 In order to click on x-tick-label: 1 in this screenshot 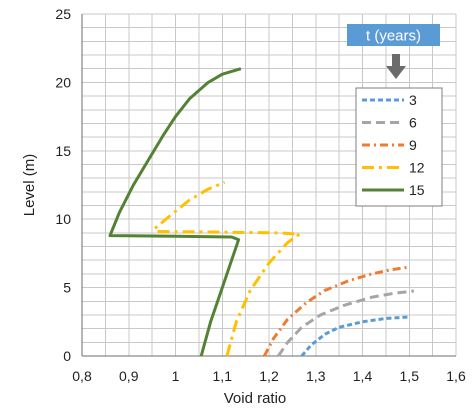, I will do `click(176, 376)`.